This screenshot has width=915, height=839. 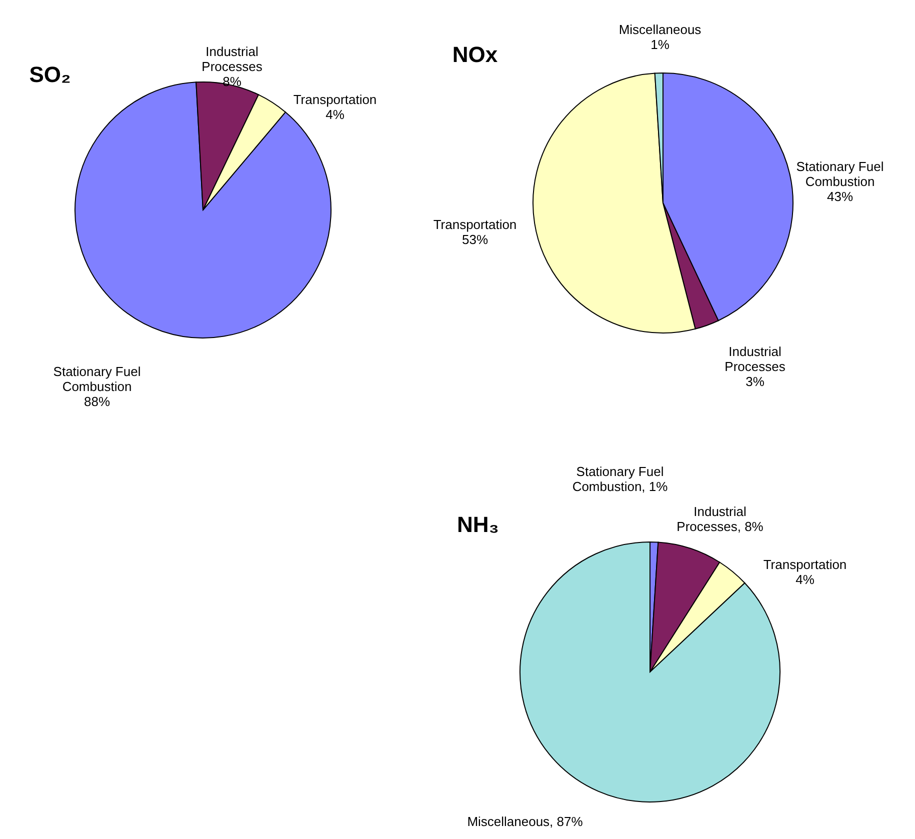 I want to click on text: NH₃, so click(x=478, y=524).